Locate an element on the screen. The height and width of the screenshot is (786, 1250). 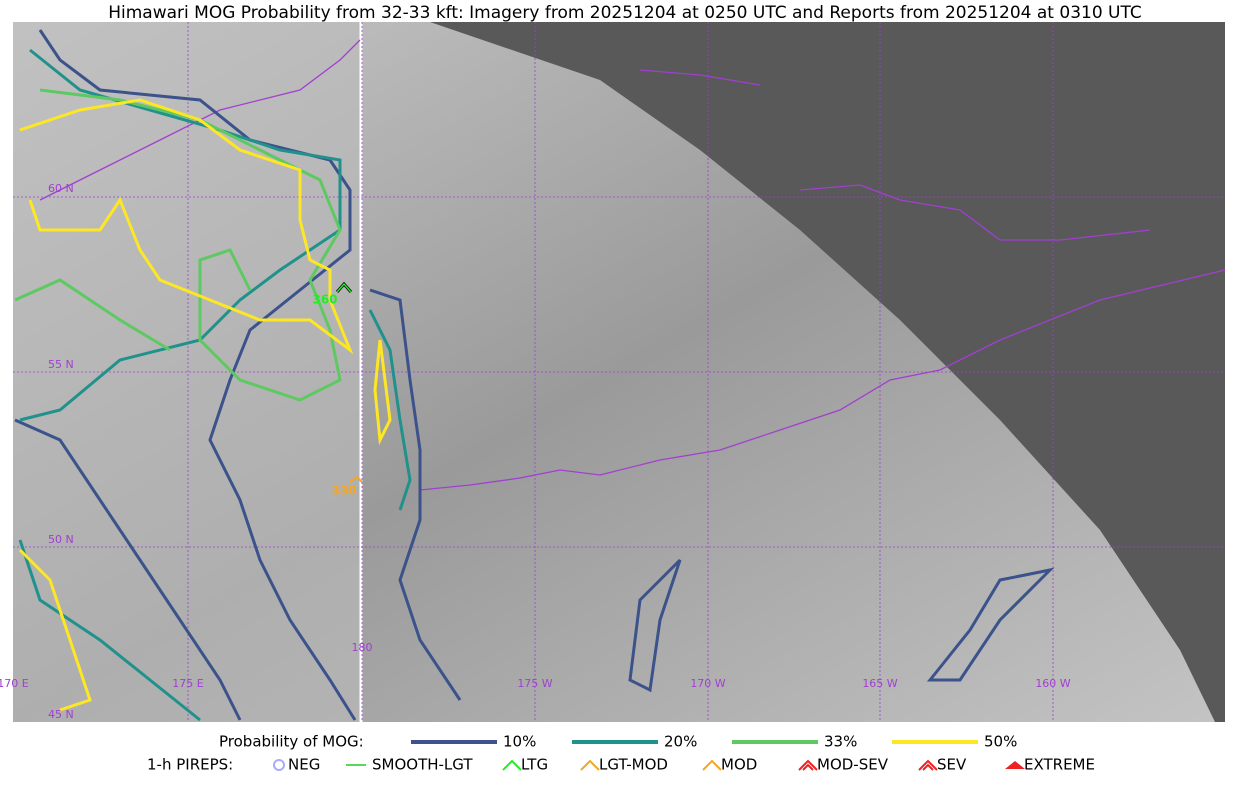
legend-title: Probability of MOG: is located at coordinates (291, 742).